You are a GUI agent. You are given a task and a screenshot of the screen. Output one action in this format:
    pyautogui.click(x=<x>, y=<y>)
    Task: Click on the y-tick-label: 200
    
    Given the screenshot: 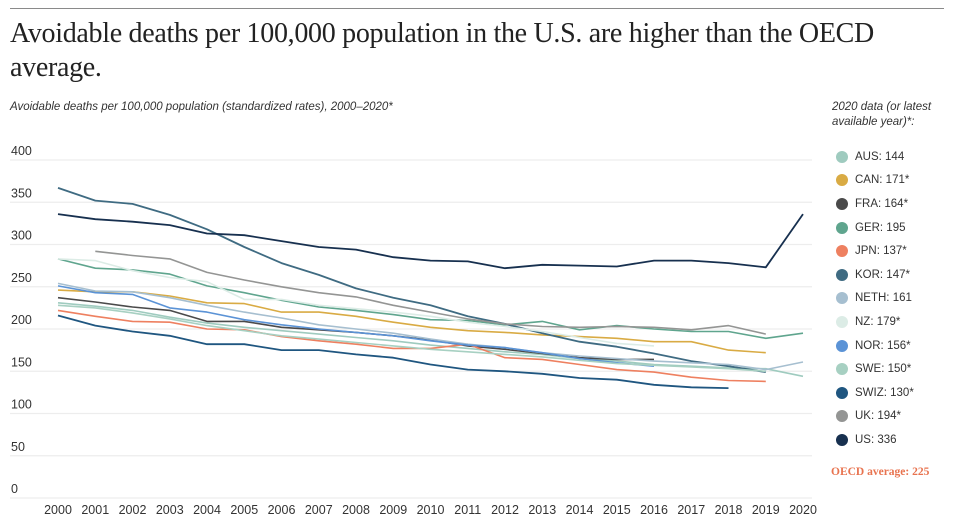 What is the action you would take?
    pyautogui.click(x=21, y=320)
    